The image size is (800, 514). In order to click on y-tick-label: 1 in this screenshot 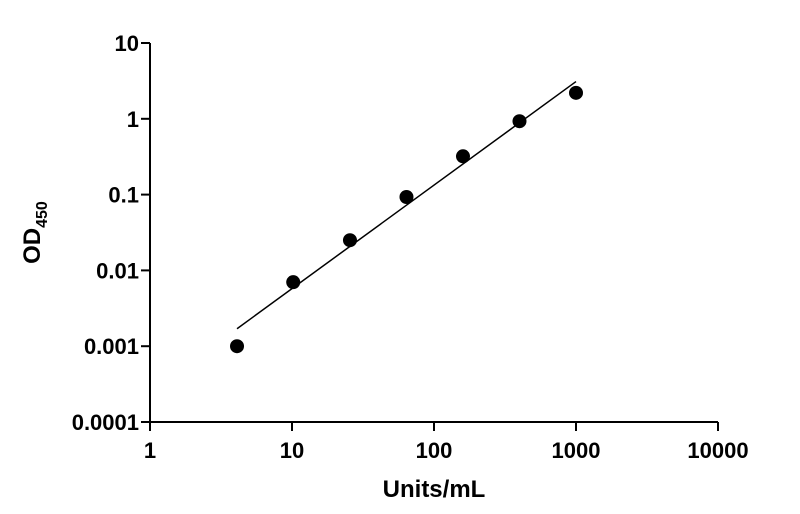, I will do `click(133, 119)`.